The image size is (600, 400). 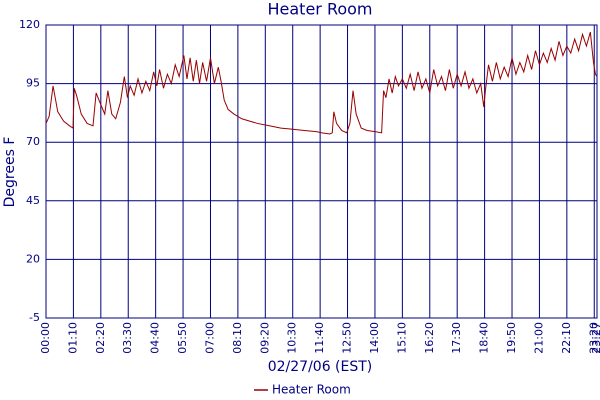 What do you see at coordinates (292, 338) in the screenshot?
I see `x-tick-label: 10:30` at bounding box center [292, 338].